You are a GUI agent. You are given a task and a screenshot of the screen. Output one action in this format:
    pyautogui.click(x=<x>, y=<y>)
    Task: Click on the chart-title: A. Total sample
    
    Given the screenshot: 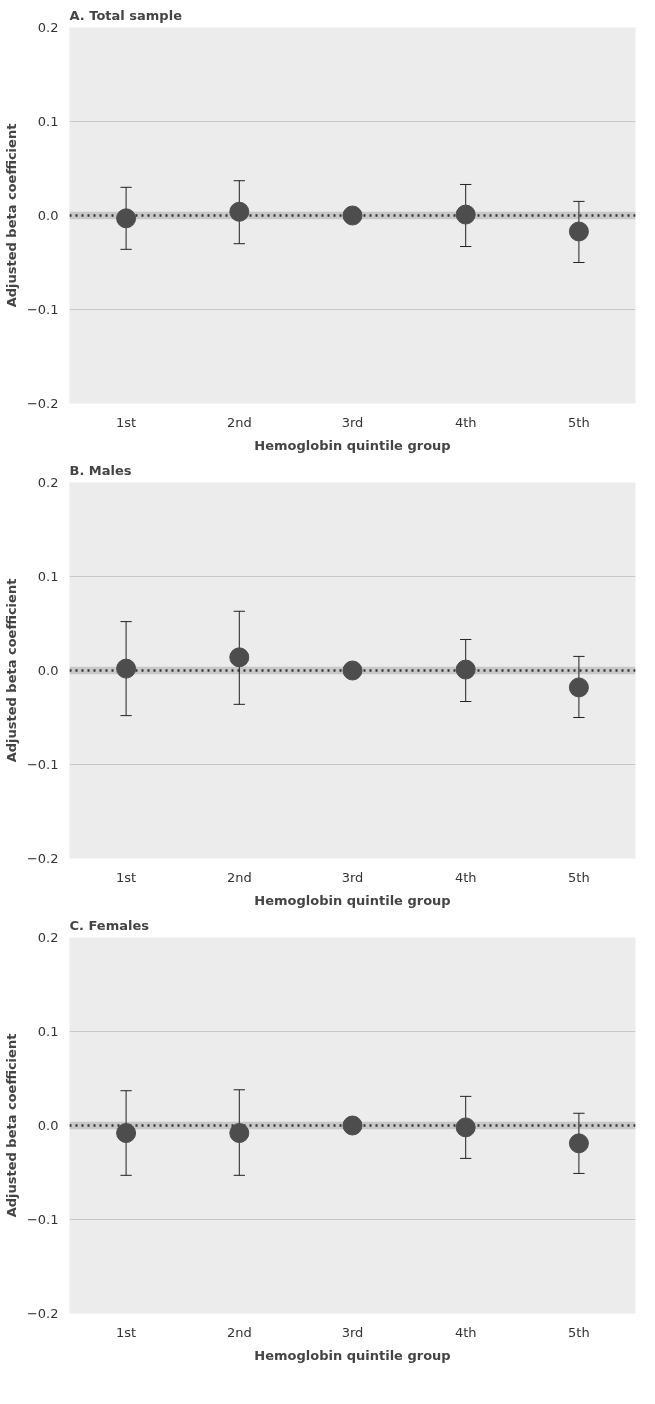 What is the action you would take?
    pyautogui.click(x=126, y=15)
    